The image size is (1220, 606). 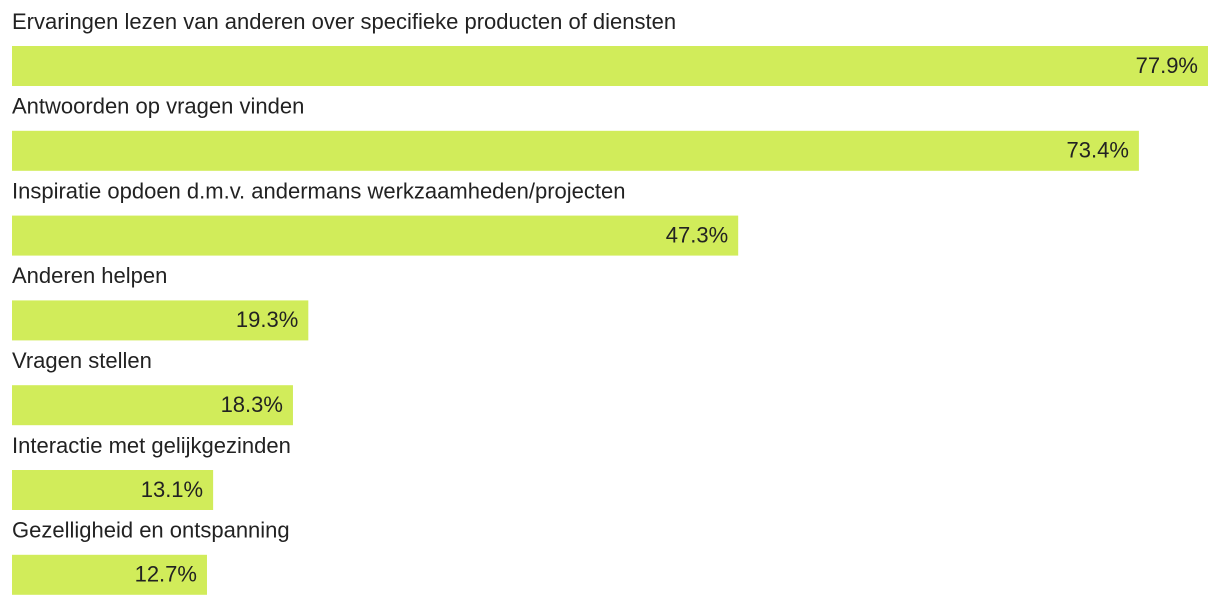 I want to click on value-label: 18.3%, so click(x=252, y=404).